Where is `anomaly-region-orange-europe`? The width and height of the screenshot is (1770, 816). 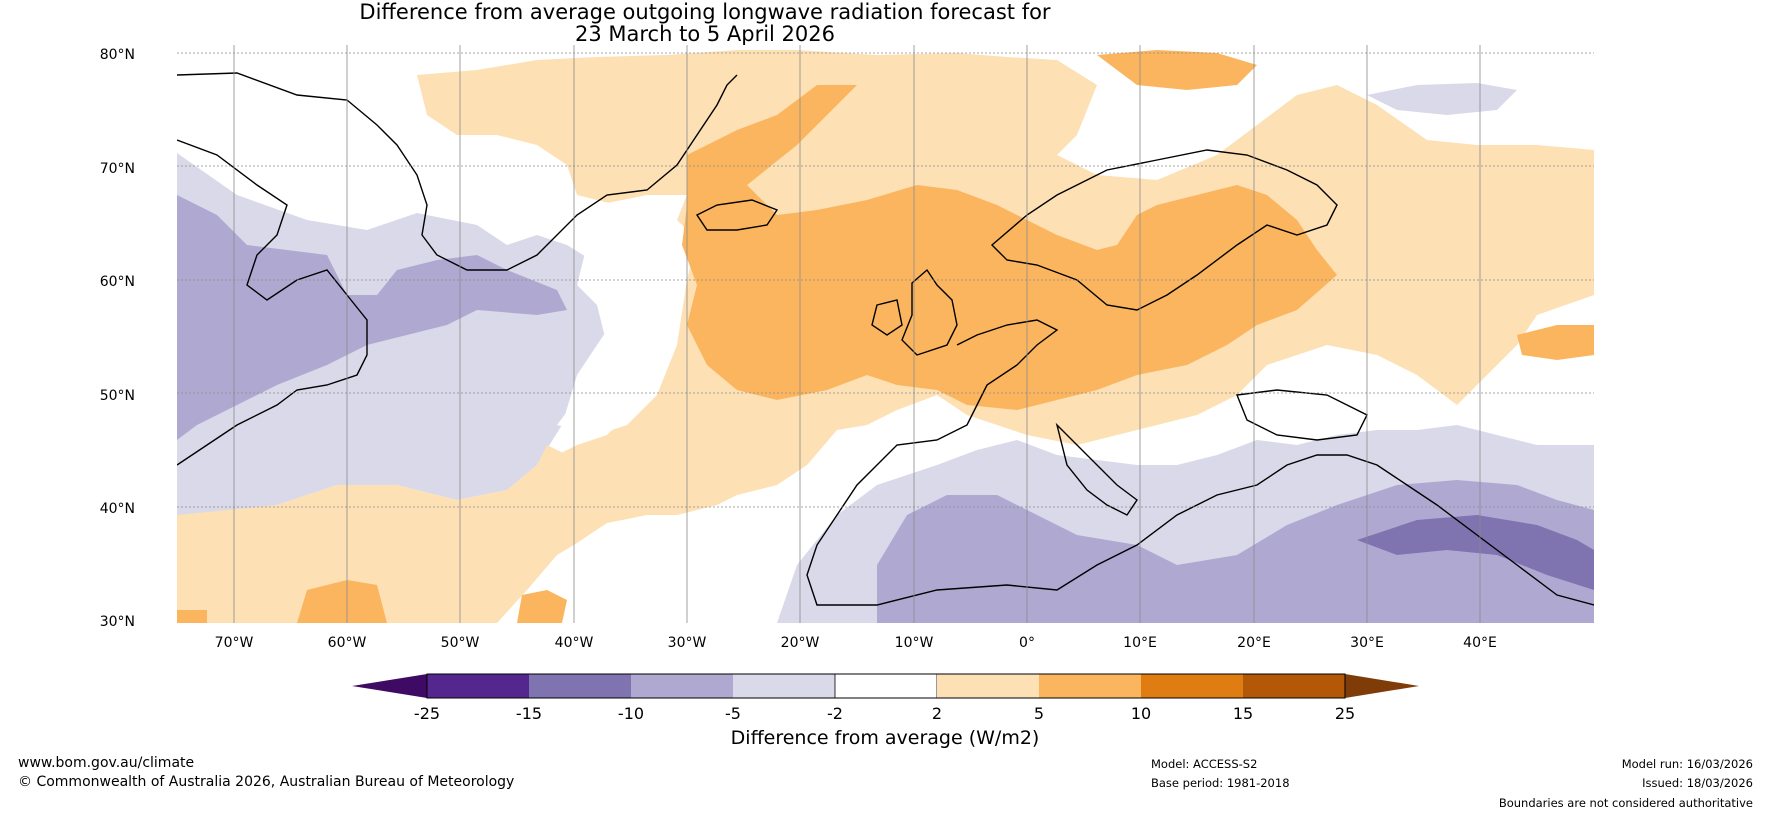 anomaly-region-orange-europe is located at coordinates (1009, 247).